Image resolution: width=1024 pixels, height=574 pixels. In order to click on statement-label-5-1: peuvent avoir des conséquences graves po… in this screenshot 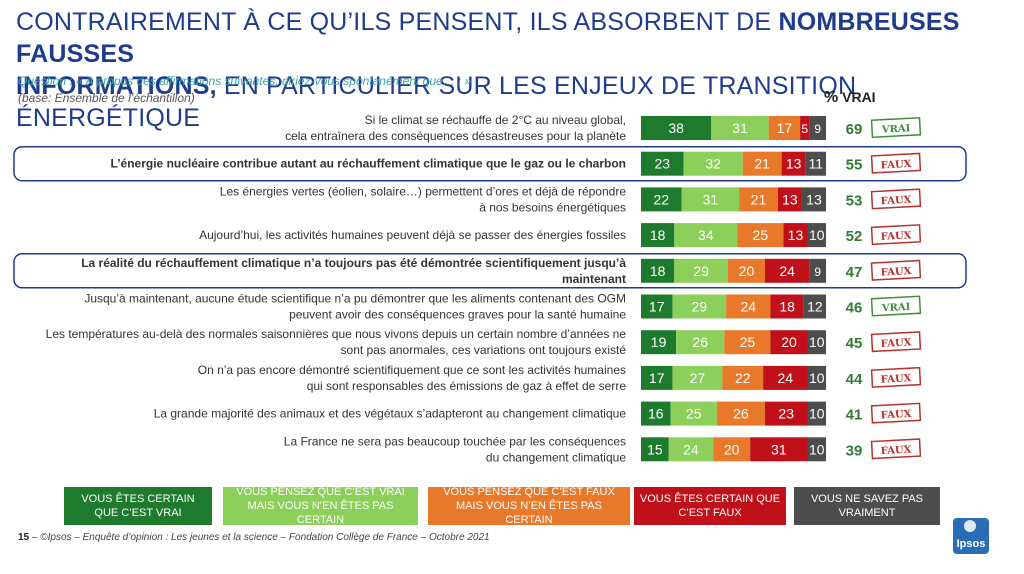, I will do `click(457, 315)`.